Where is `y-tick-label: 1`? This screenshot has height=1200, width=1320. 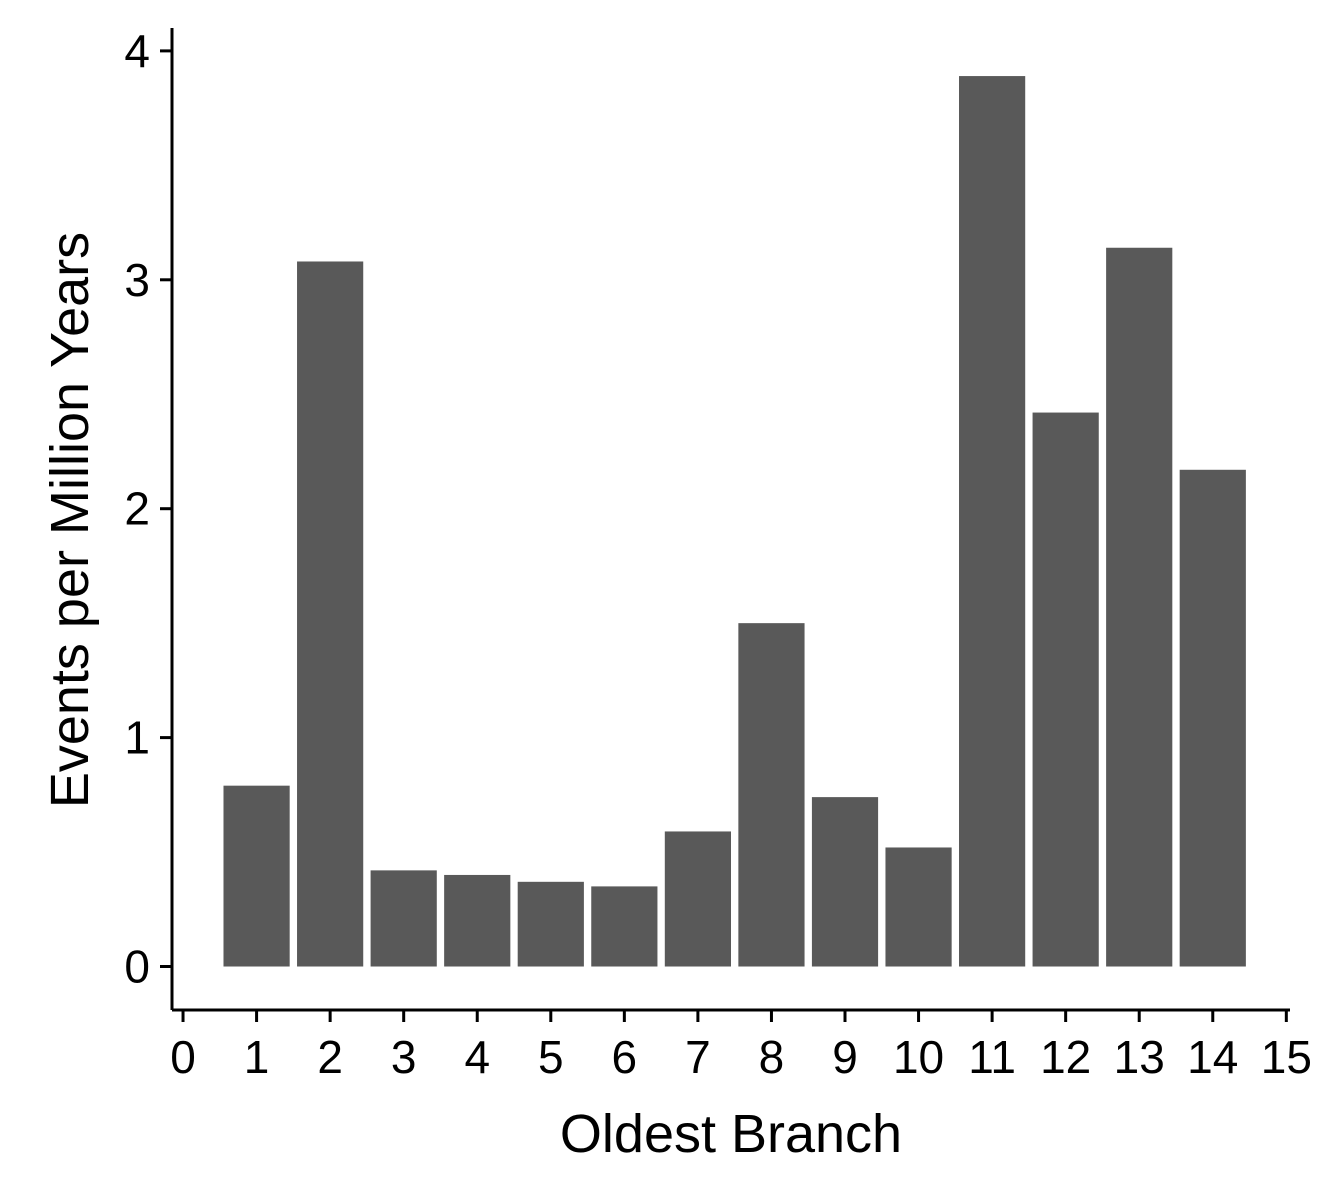 y-tick-label: 1 is located at coordinates (137, 738).